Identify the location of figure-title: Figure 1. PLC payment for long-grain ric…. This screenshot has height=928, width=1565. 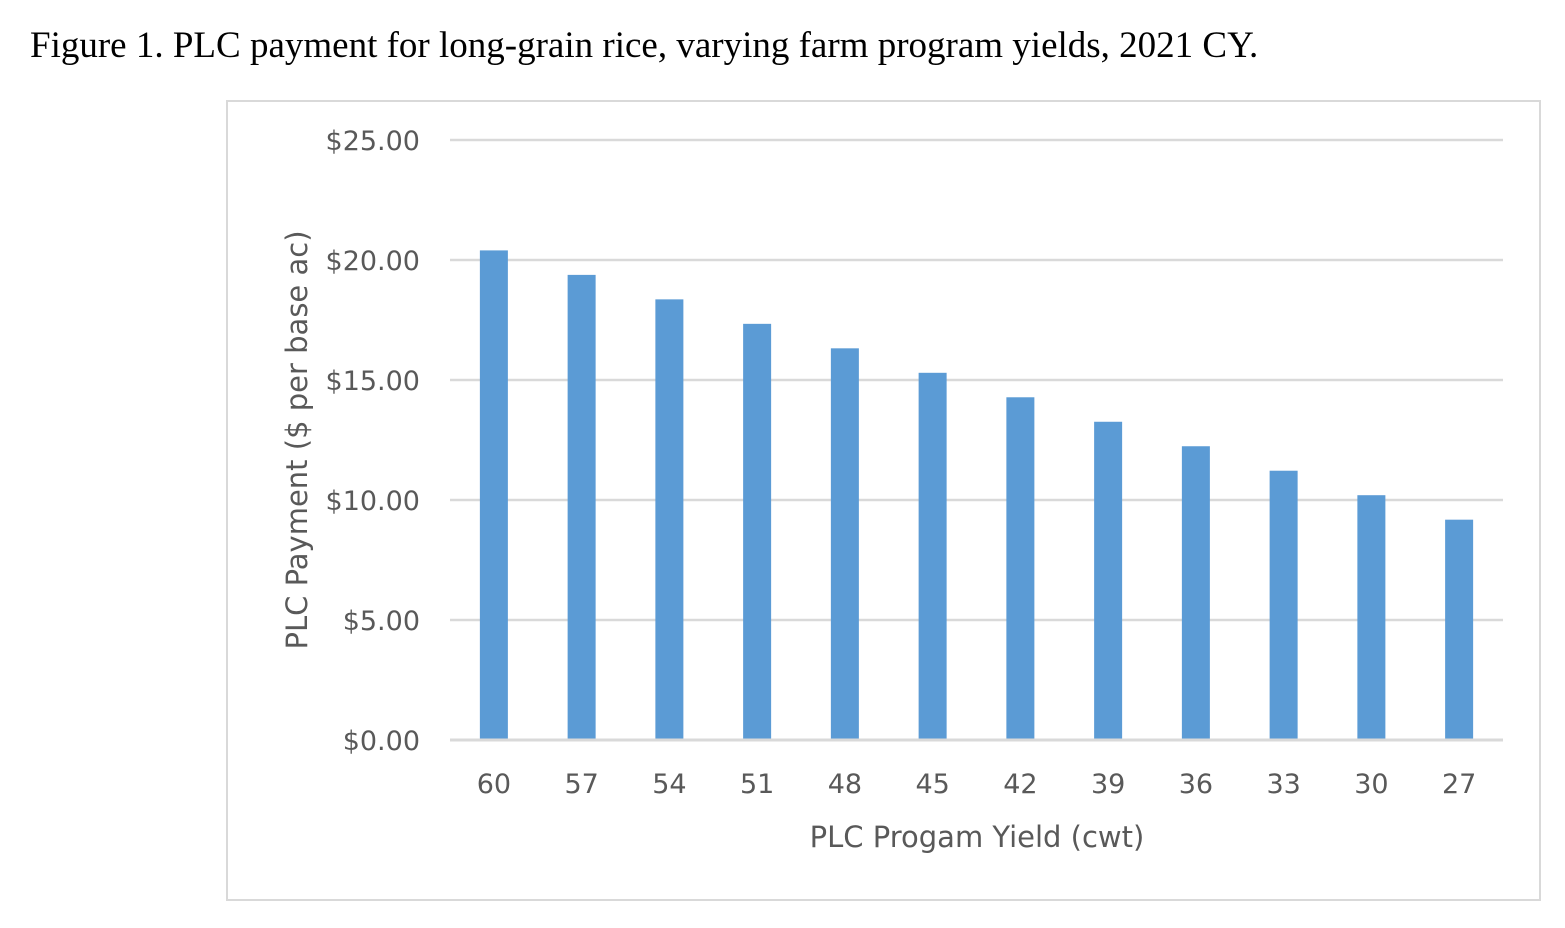
(644, 45).